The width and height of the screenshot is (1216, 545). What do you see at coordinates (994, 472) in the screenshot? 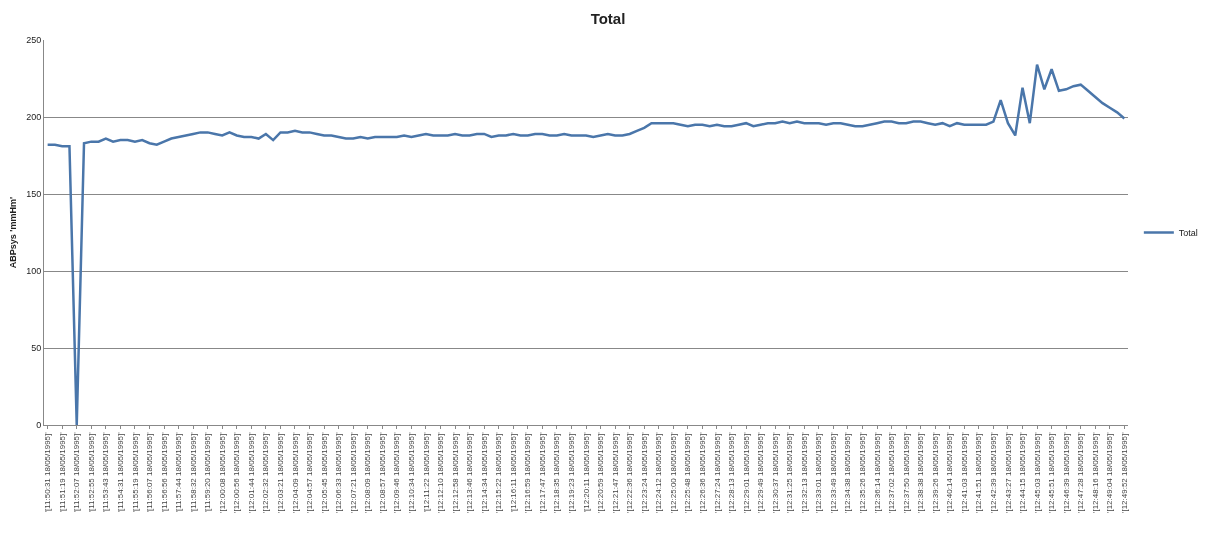
I see `x-tick-label: '[12:42:39 18/05/1995]'` at bounding box center [994, 472].